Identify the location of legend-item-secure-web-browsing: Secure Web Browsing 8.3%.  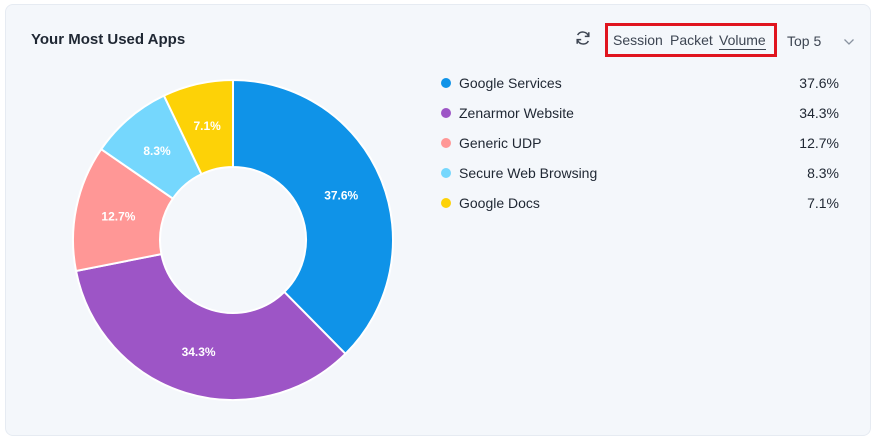
(640, 177).